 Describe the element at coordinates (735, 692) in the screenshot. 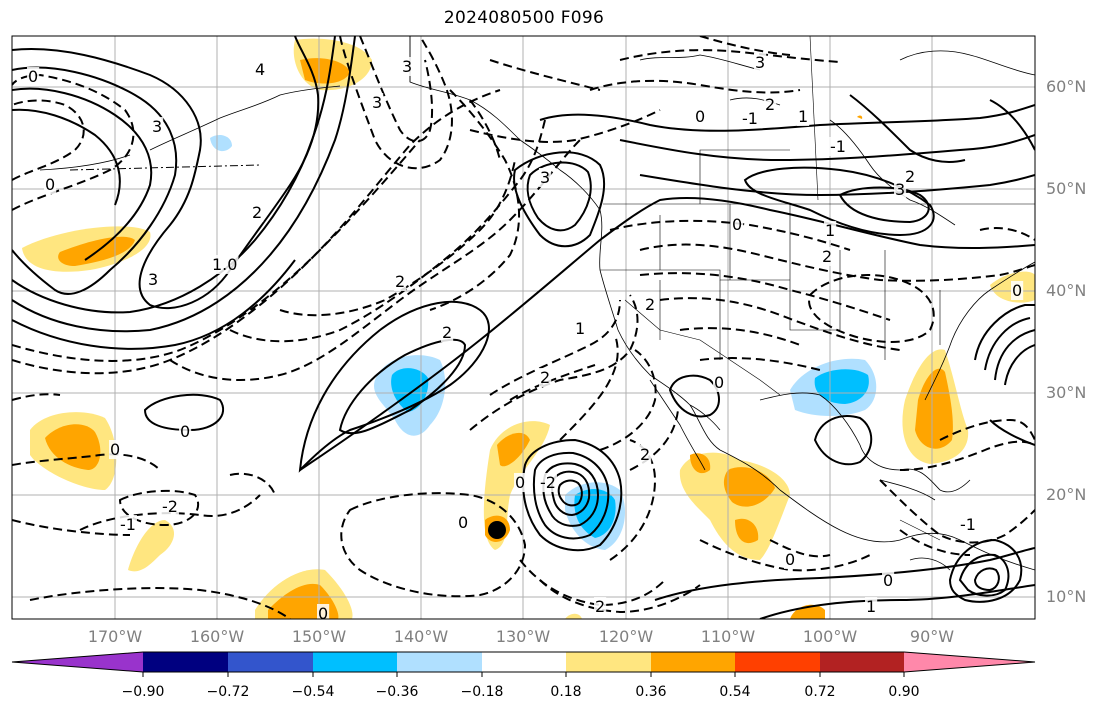

I see `colorbar-tick-label: 0.54` at that location.